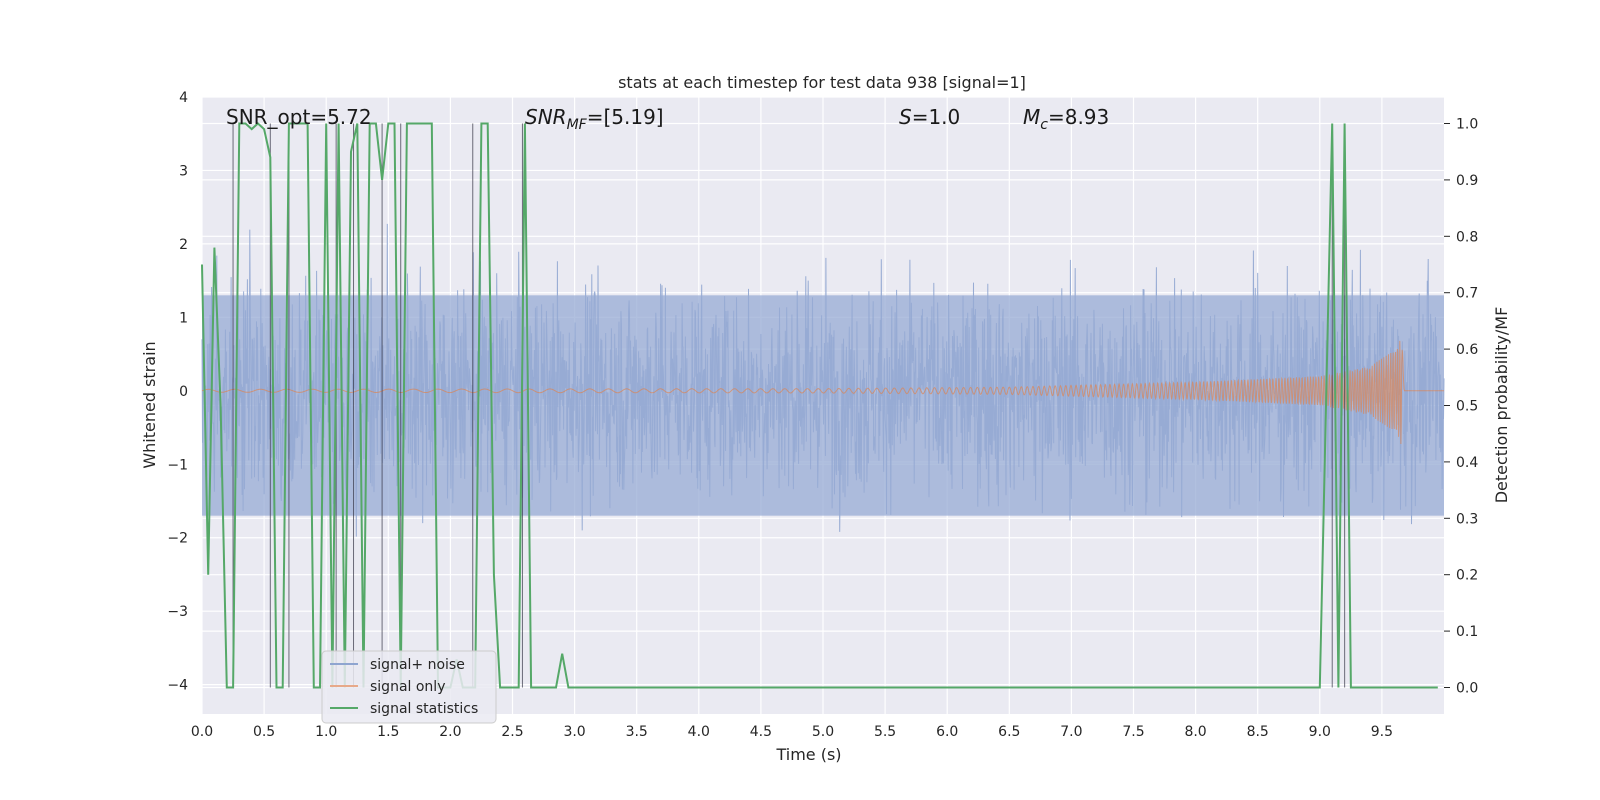  What do you see at coordinates (929, 117) in the screenshot?
I see `annotation-s: S=1.0` at bounding box center [929, 117].